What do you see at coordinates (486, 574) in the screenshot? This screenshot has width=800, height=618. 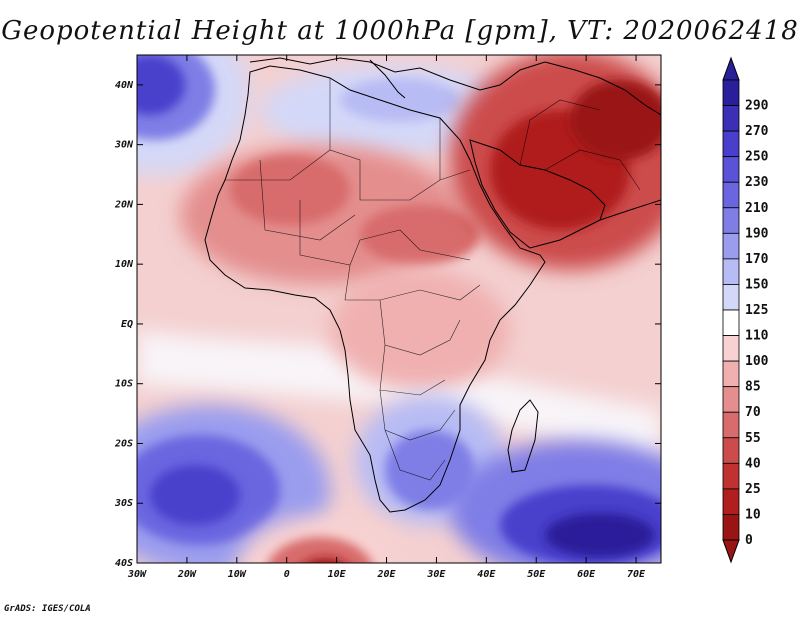 I see `lon-tick-label: 40E` at bounding box center [486, 574].